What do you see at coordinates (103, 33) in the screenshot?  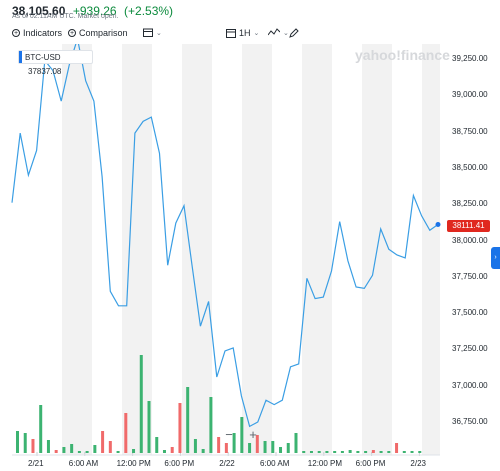 I see `comparison-label: Comparison` at bounding box center [103, 33].